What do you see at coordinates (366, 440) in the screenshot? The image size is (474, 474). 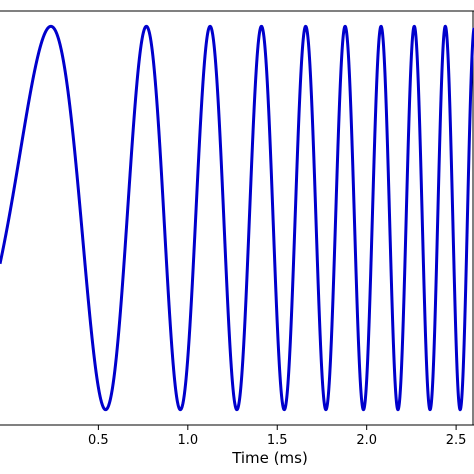 I see `x-tick-label: 2.0` at bounding box center [366, 440].